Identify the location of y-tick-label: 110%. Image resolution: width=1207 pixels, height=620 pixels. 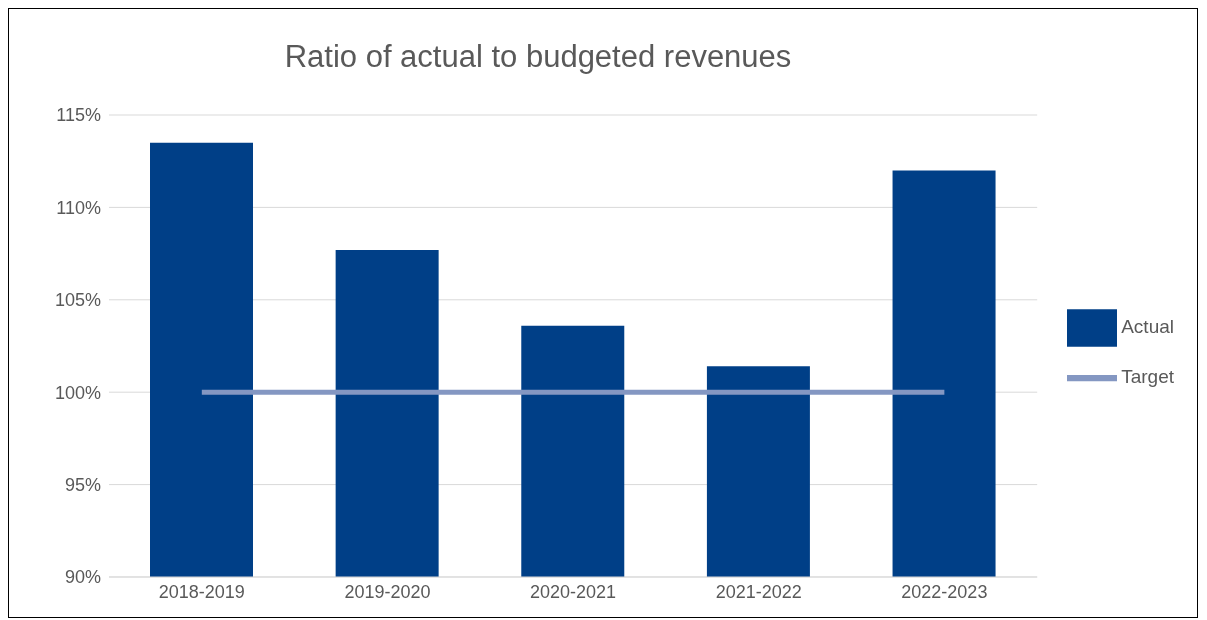
(78, 207).